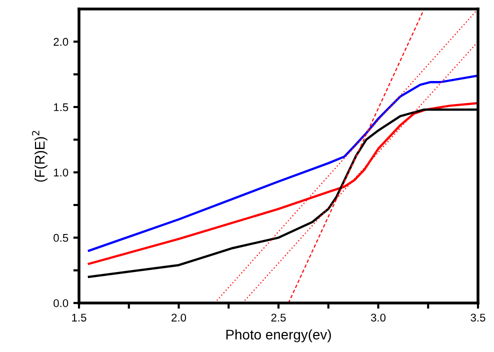  I want to click on y-tick-label: 1.5, so click(61, 107).